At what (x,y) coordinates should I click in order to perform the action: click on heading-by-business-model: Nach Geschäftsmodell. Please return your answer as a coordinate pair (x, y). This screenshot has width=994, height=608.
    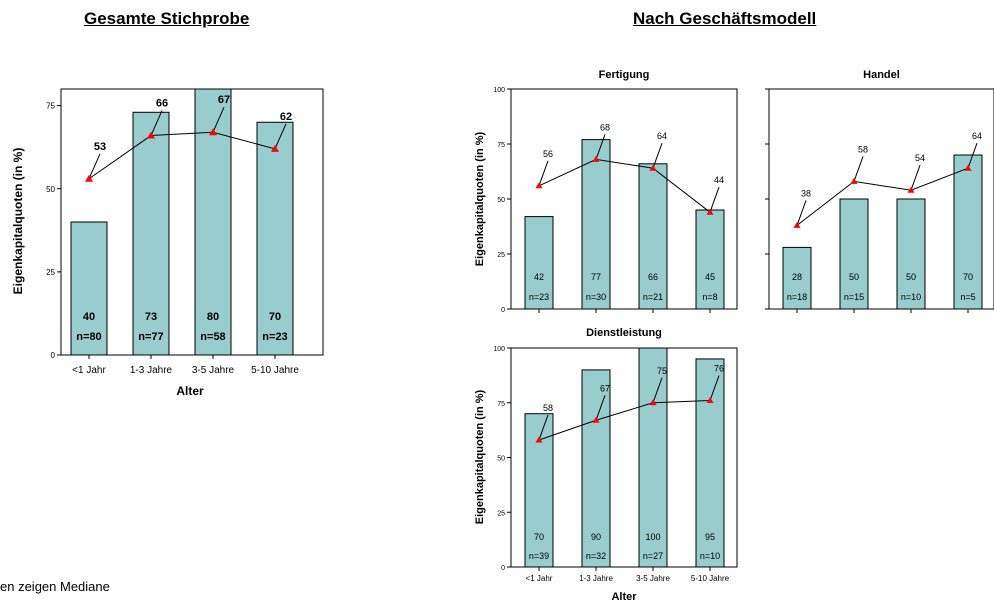
    Looking at the image, I should click on (725, 18).